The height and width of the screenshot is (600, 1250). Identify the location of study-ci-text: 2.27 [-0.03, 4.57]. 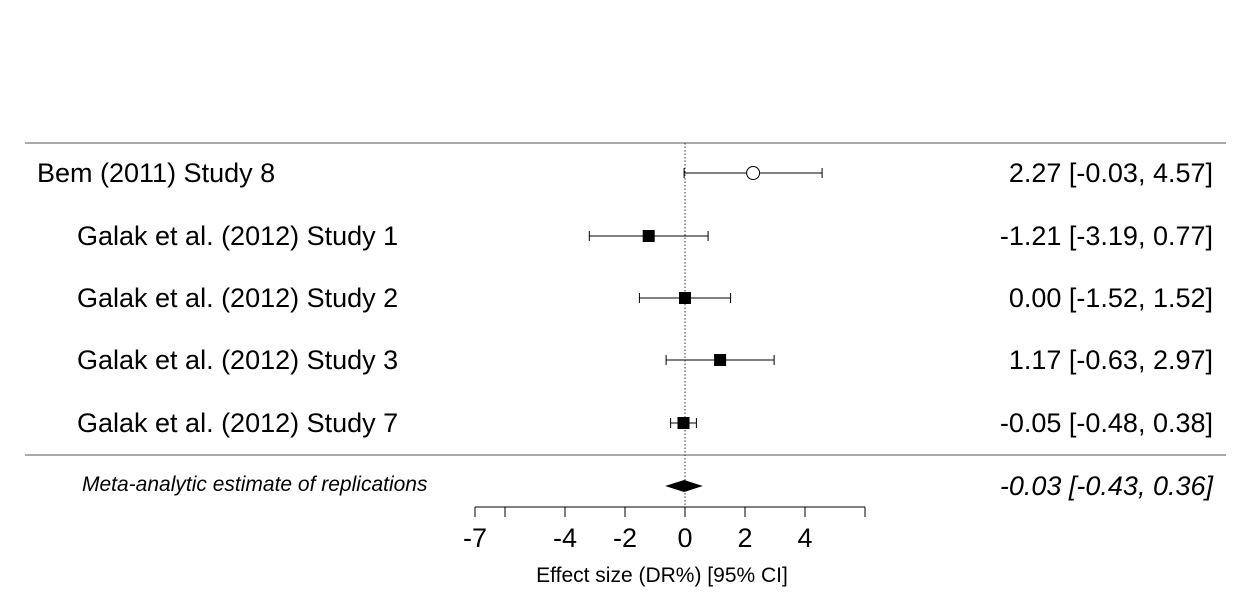
(1111, 173).